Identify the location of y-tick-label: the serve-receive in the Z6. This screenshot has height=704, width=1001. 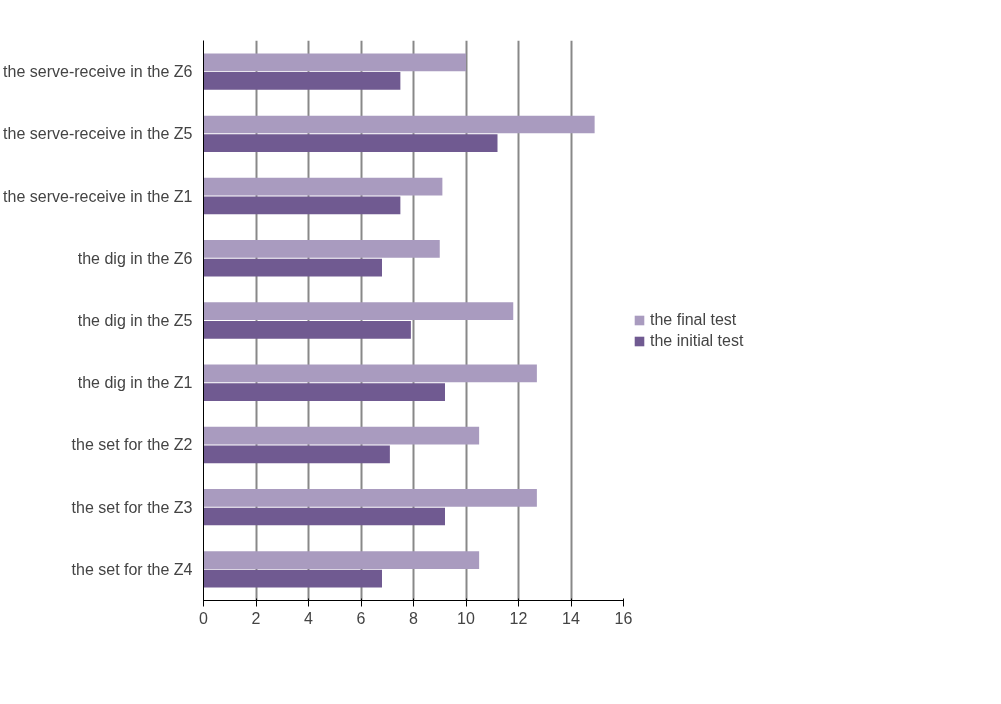
(98, 72).